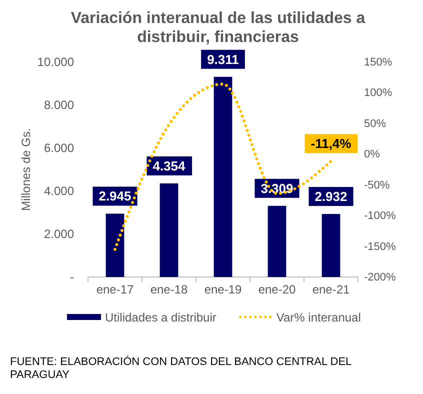 The image size is (423, 394). Describe the element at coordinates (181, 368) in the screenshot. I see `source-note: FUENTE: ELABORACIÓN CON DATOS DEL BANCO CENTRAL DEL PARAGUAY` at that location.